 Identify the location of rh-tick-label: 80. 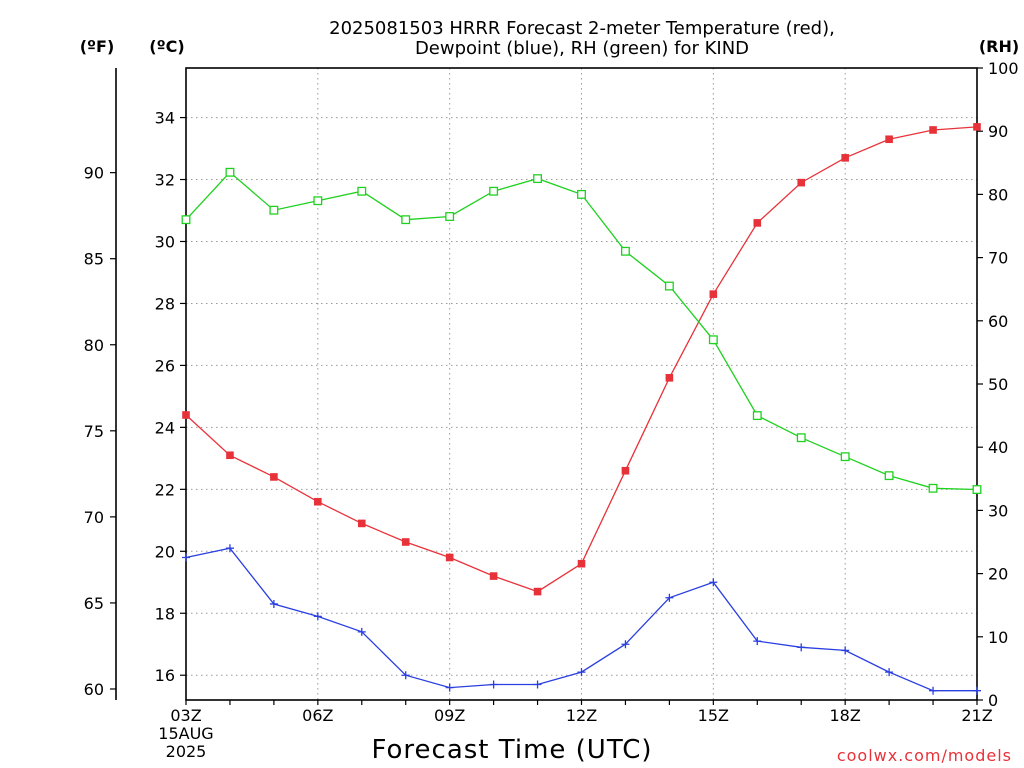
(998, 194).